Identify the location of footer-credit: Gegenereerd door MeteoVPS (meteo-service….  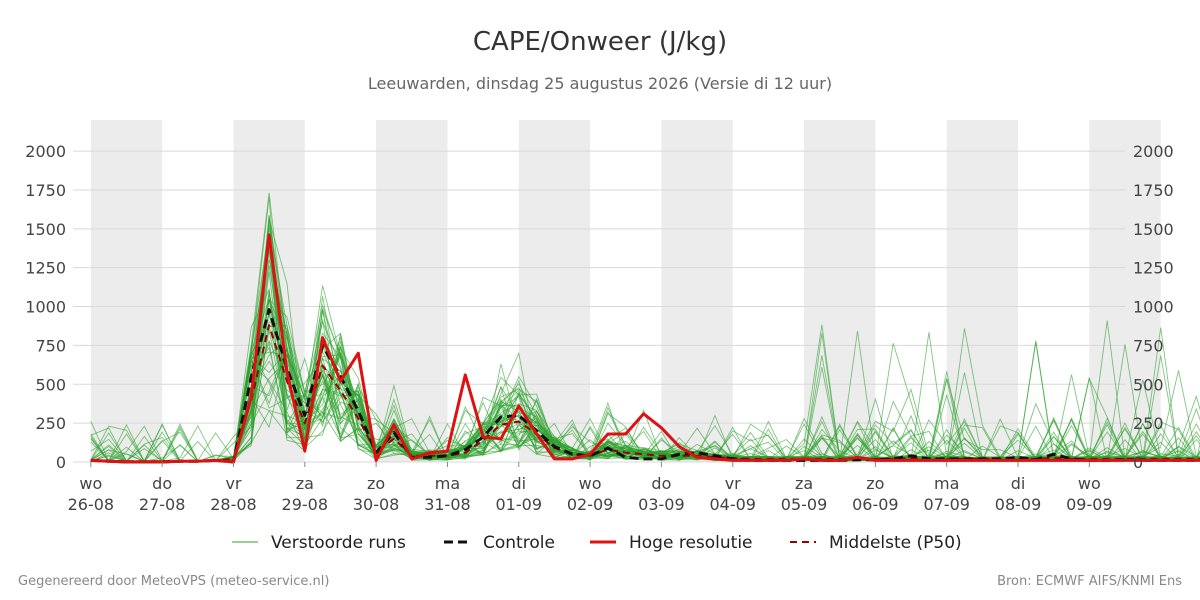
(173, 581).